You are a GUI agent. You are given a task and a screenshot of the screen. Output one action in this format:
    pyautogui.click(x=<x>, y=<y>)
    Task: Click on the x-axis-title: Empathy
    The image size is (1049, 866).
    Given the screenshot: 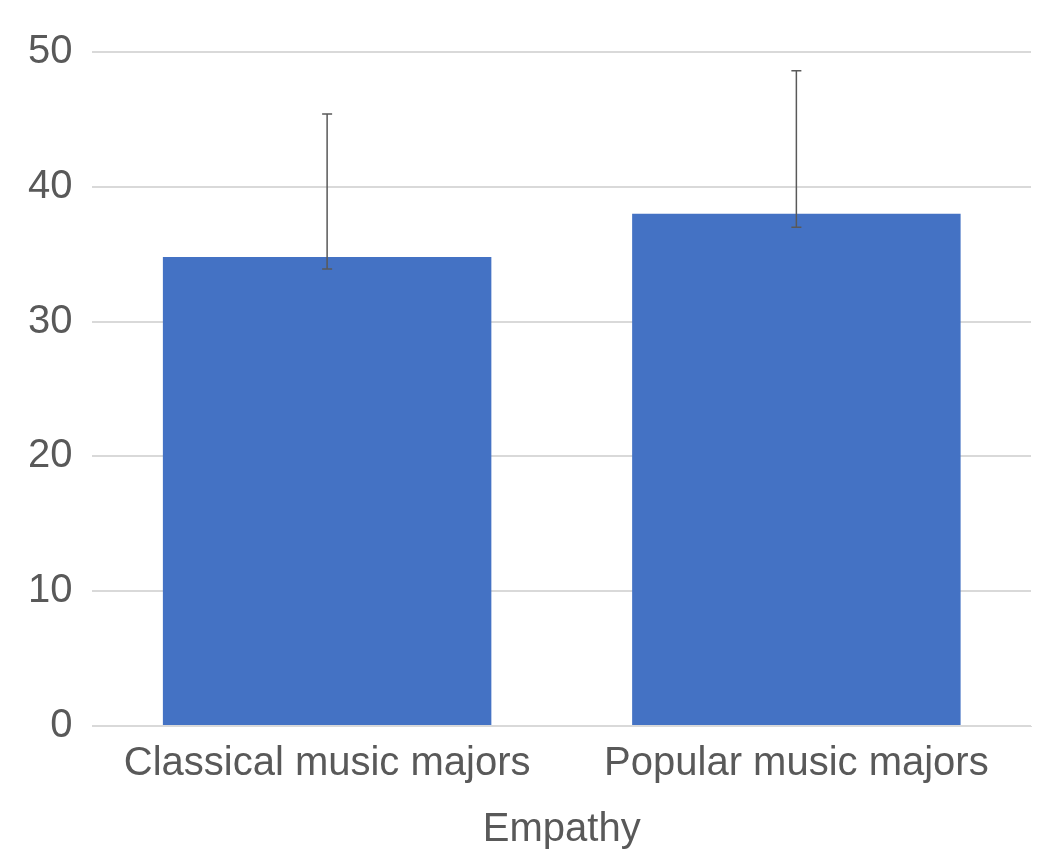 What is the action you would take?
    pyautogui.click(x=561, y=827)
    